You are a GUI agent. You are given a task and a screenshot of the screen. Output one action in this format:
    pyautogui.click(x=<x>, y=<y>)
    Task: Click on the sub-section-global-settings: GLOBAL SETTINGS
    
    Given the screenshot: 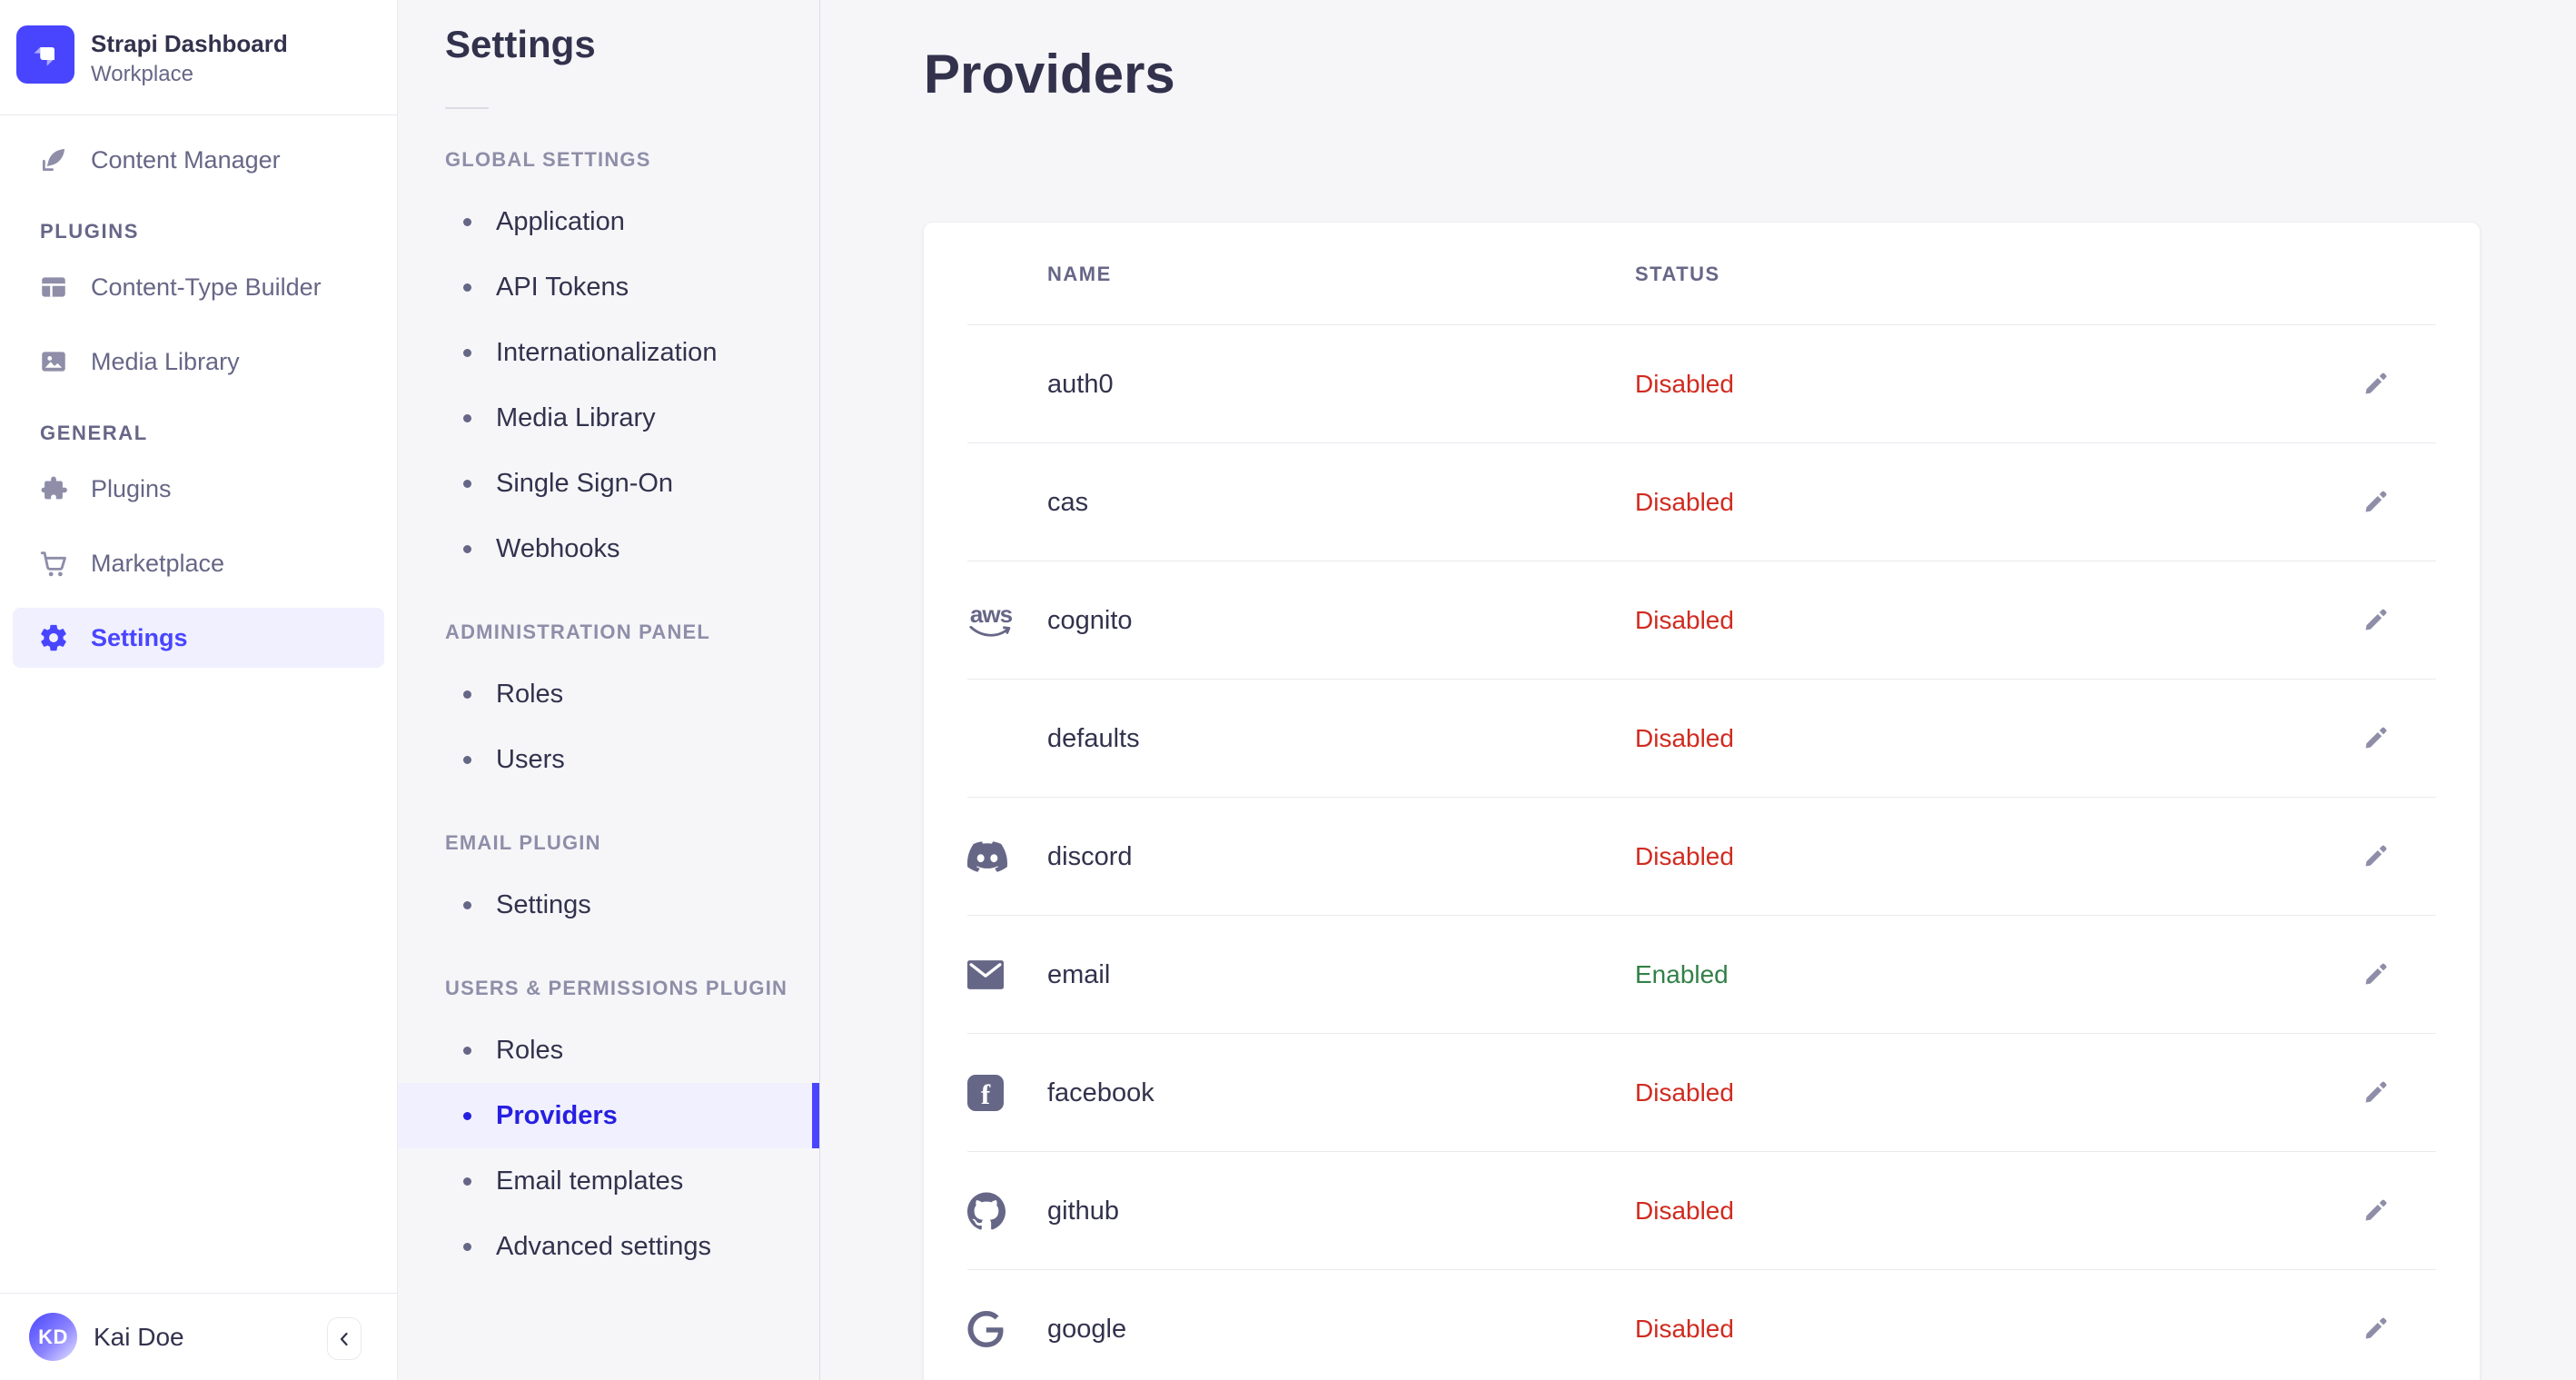 What is the action you would take?
    pyautogui.click(x=548, y=159)
    